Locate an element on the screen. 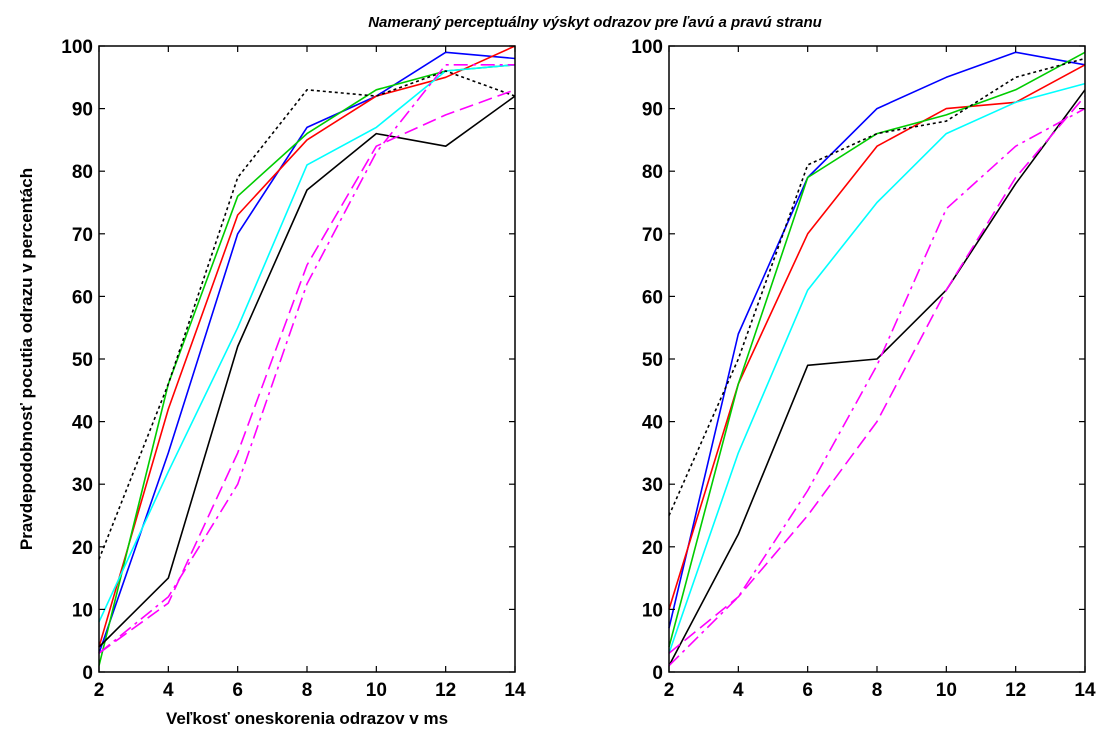 This screenshot has height=736, width=1102. x-axis-label: Veľkosť oneskorenia odrazov v ms is located at coordinates (307, 718).